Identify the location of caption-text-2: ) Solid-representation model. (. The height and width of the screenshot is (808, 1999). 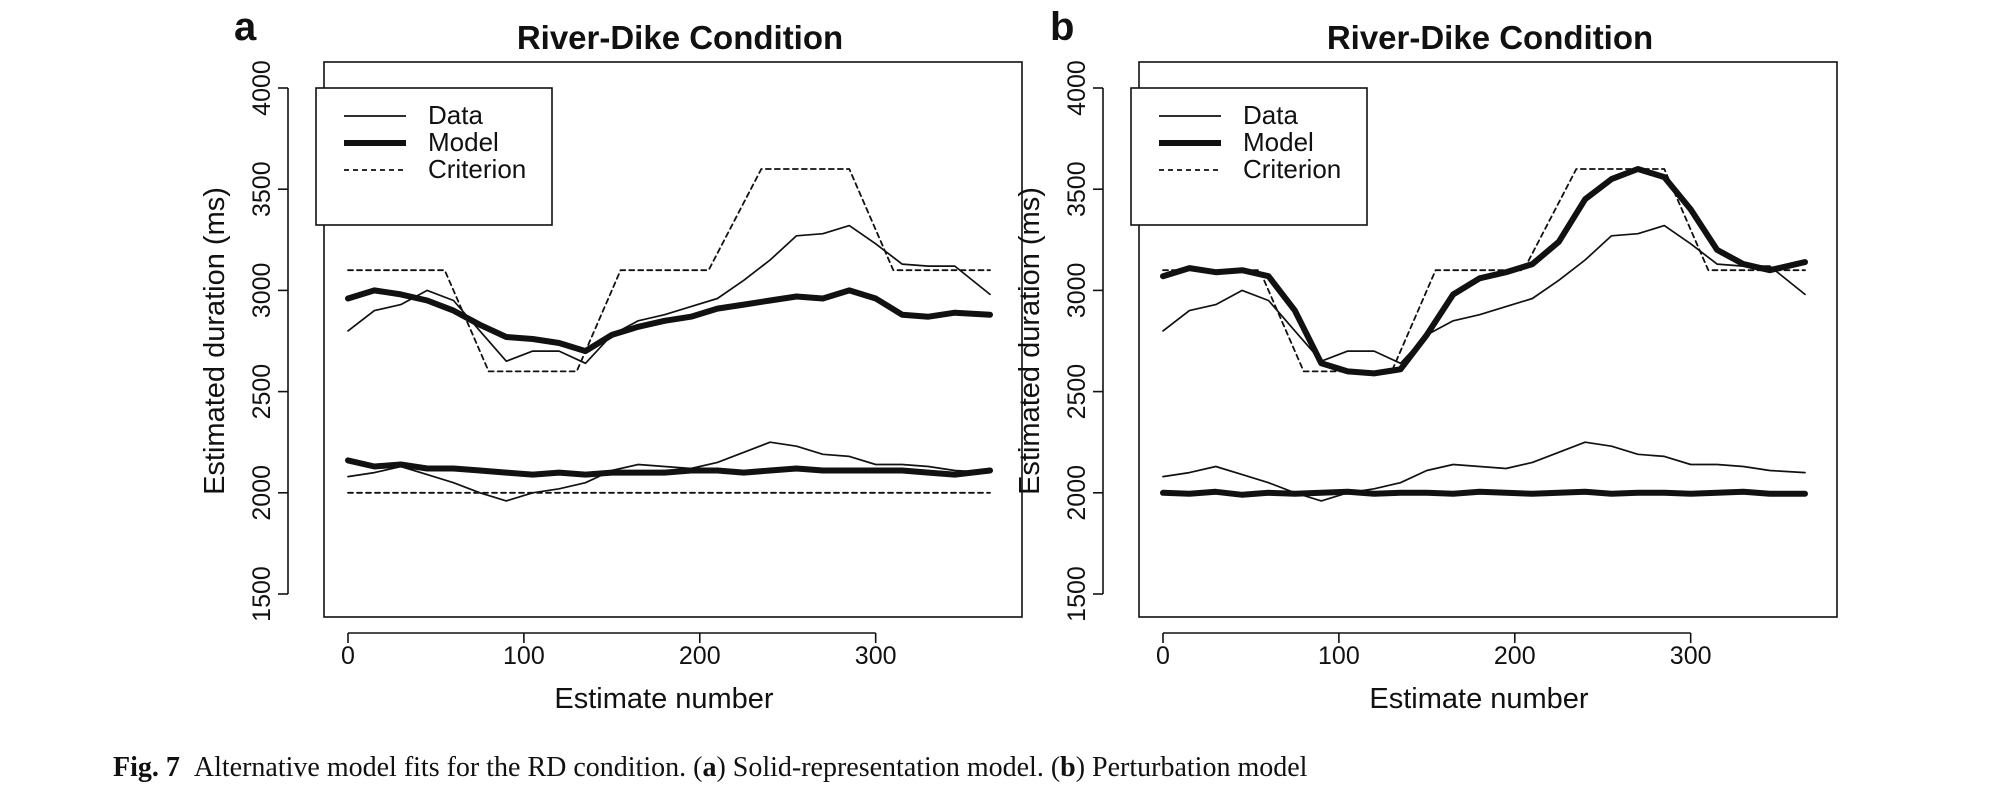
(888, 767).